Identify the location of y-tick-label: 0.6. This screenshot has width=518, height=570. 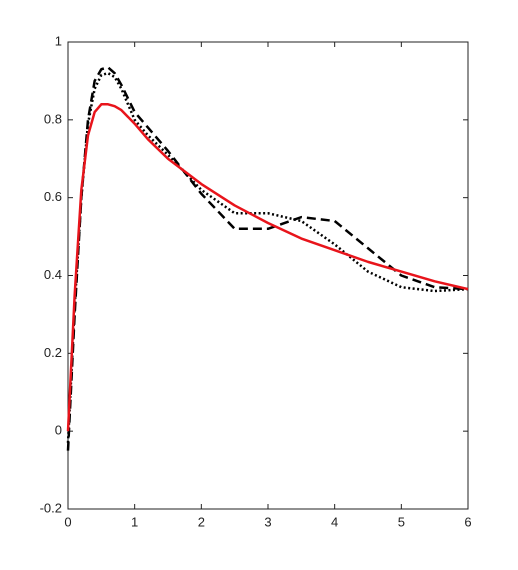
(53, 196).